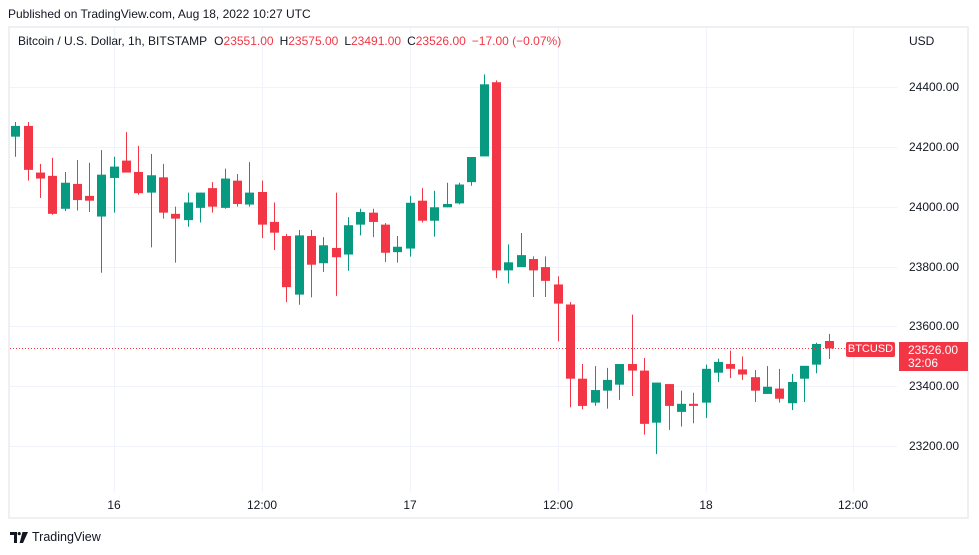 This screenshot has width=979, height=555. Describe the element at coordinates (934, 267) in the screenshot. I see `price-axis-label: 23800.00` at that location.